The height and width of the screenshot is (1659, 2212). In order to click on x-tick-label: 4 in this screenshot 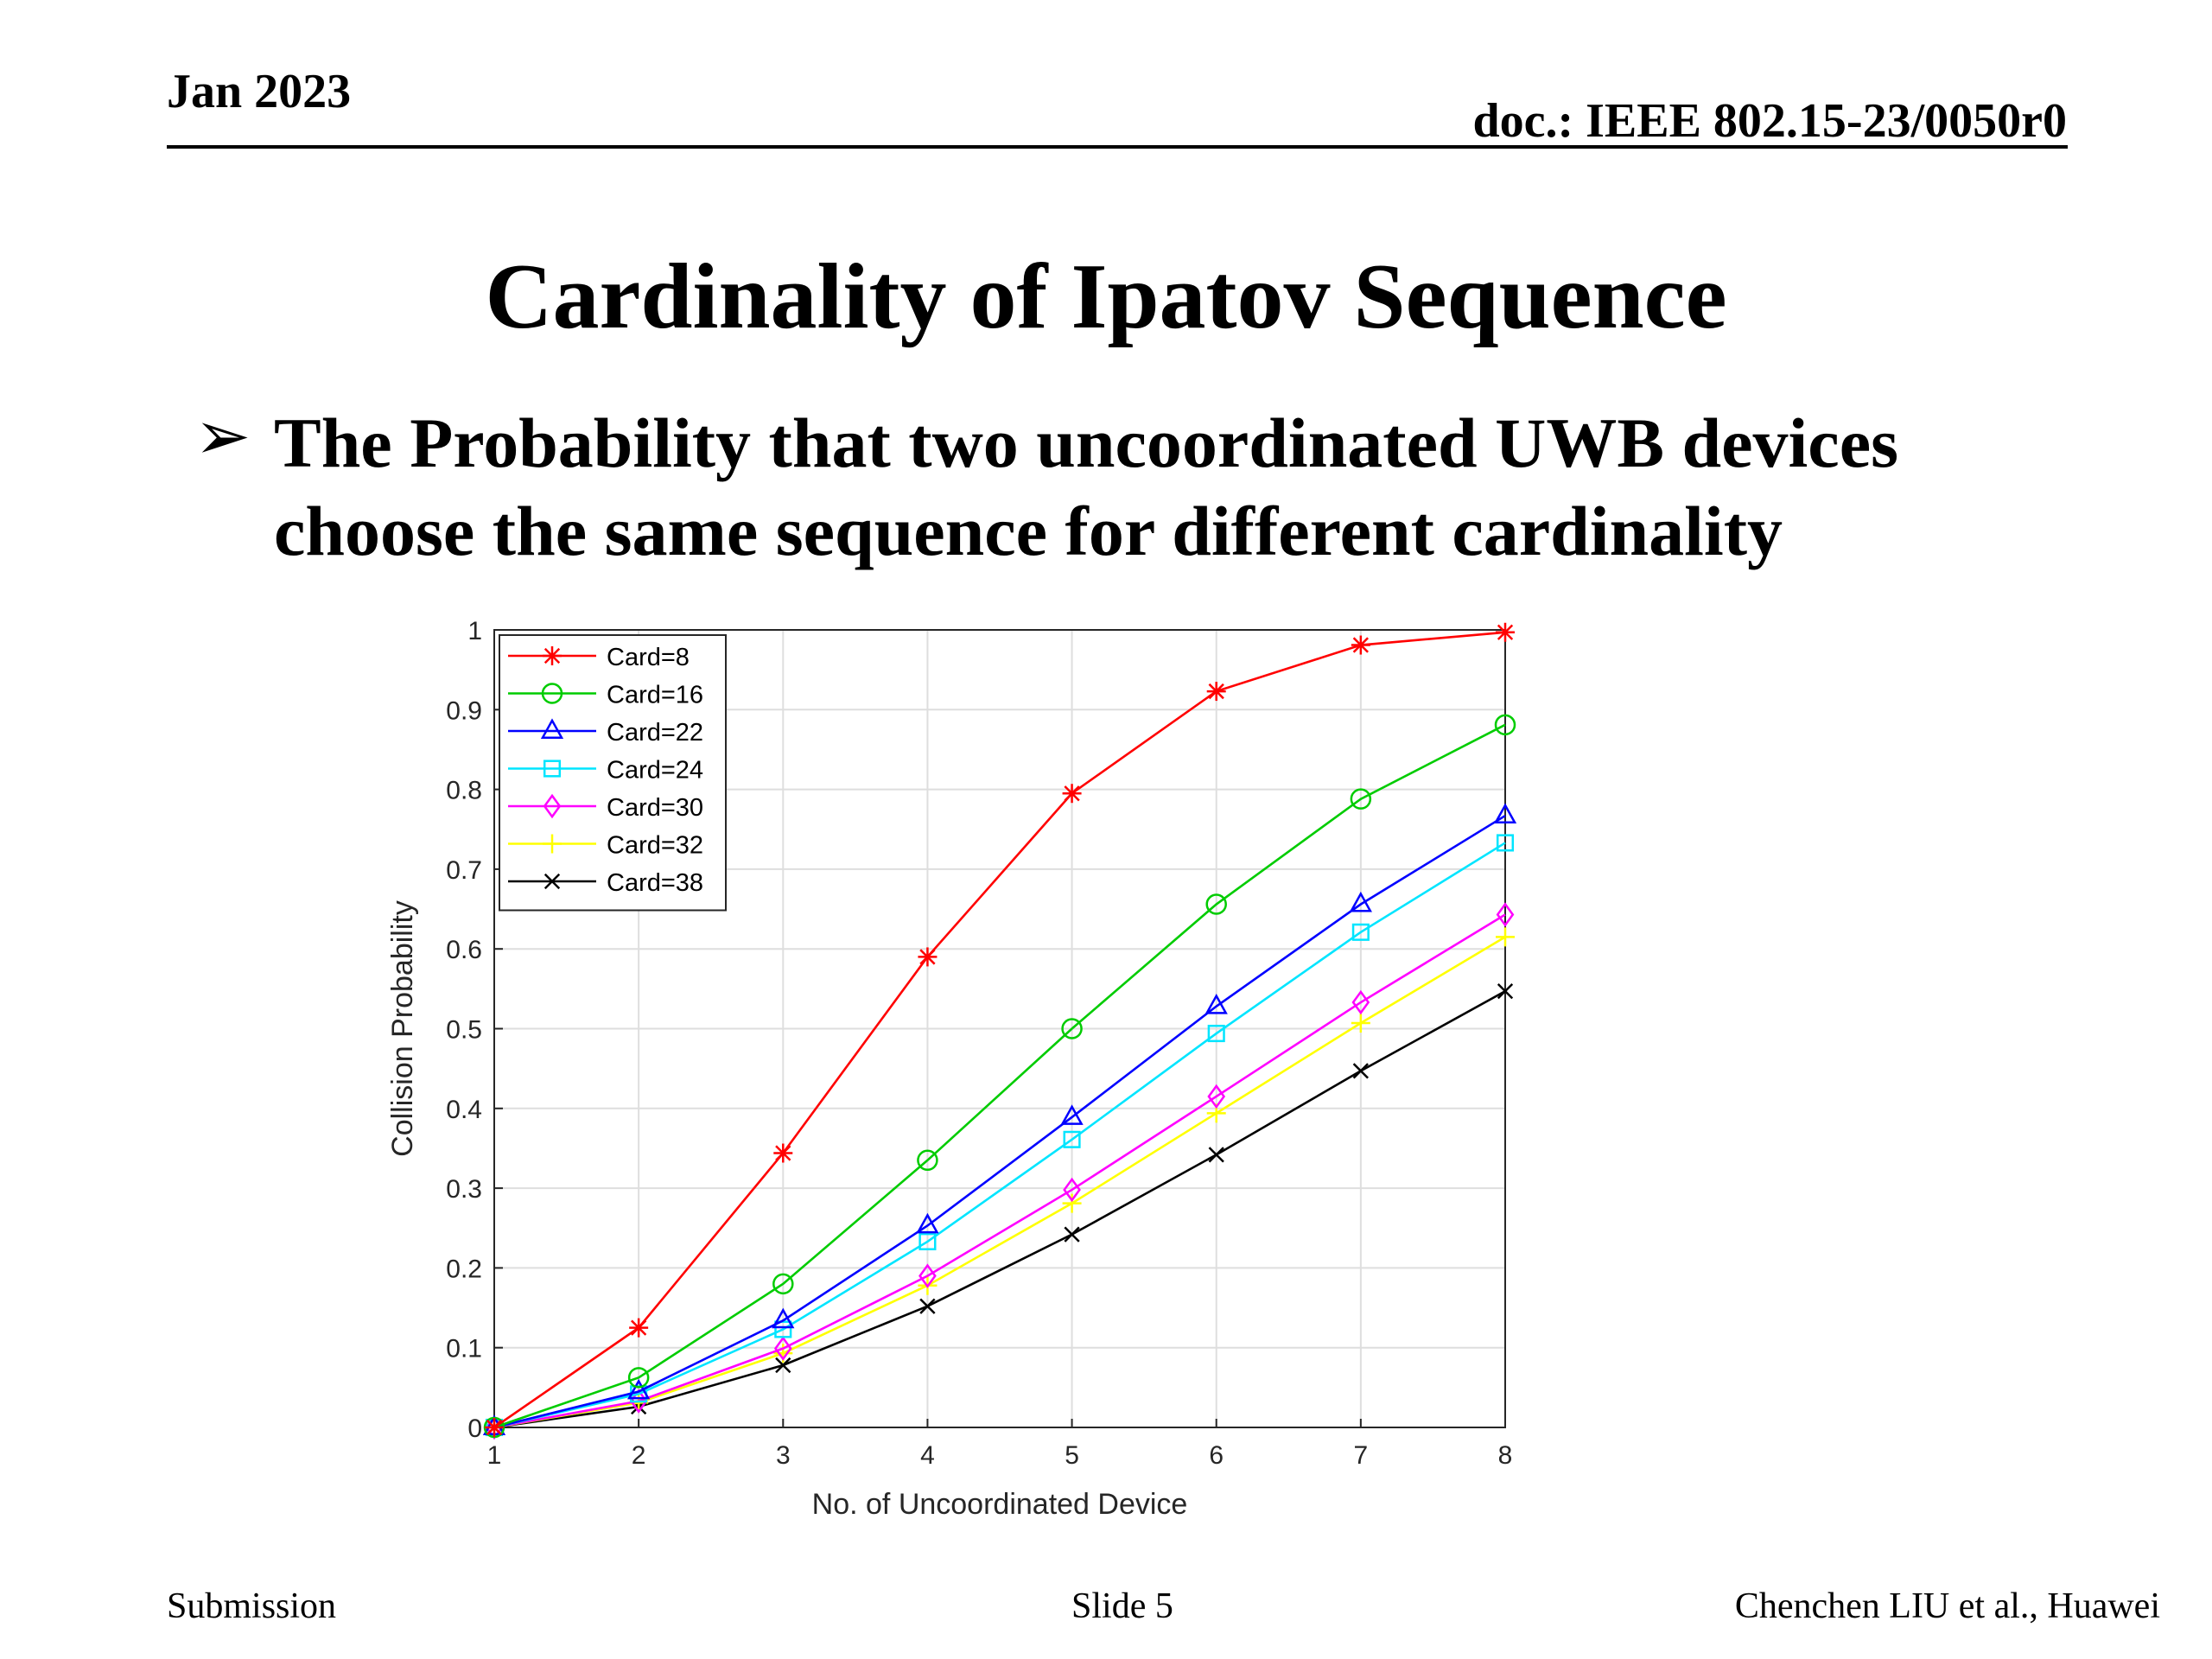, I will do `click(928, 1455)`.